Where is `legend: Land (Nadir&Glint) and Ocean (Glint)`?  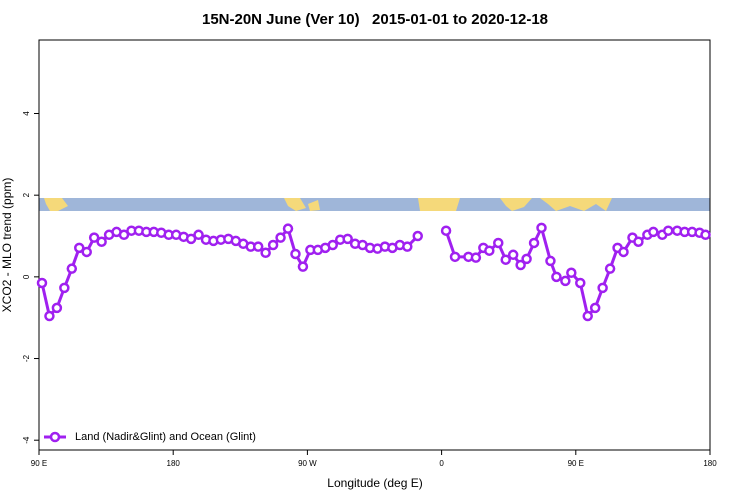 legend: Land (Nadir&Glint) and Ocean (Glint) is located at coordinates (150, 437).